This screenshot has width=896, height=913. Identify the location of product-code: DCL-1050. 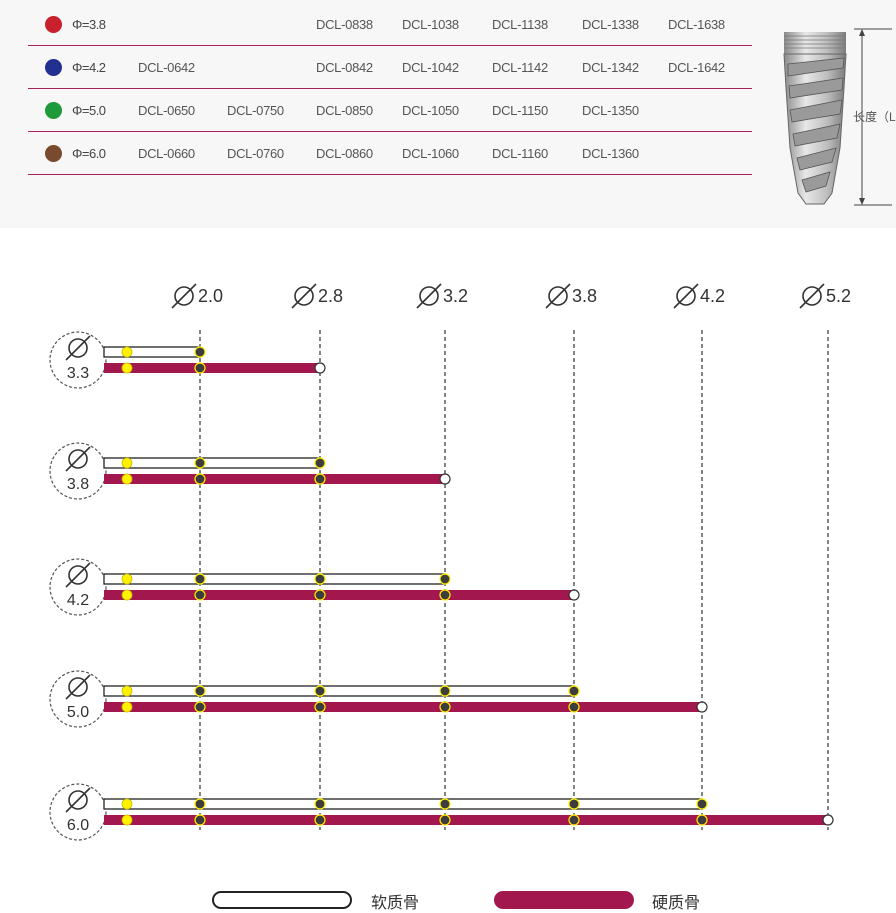
(430, 110).